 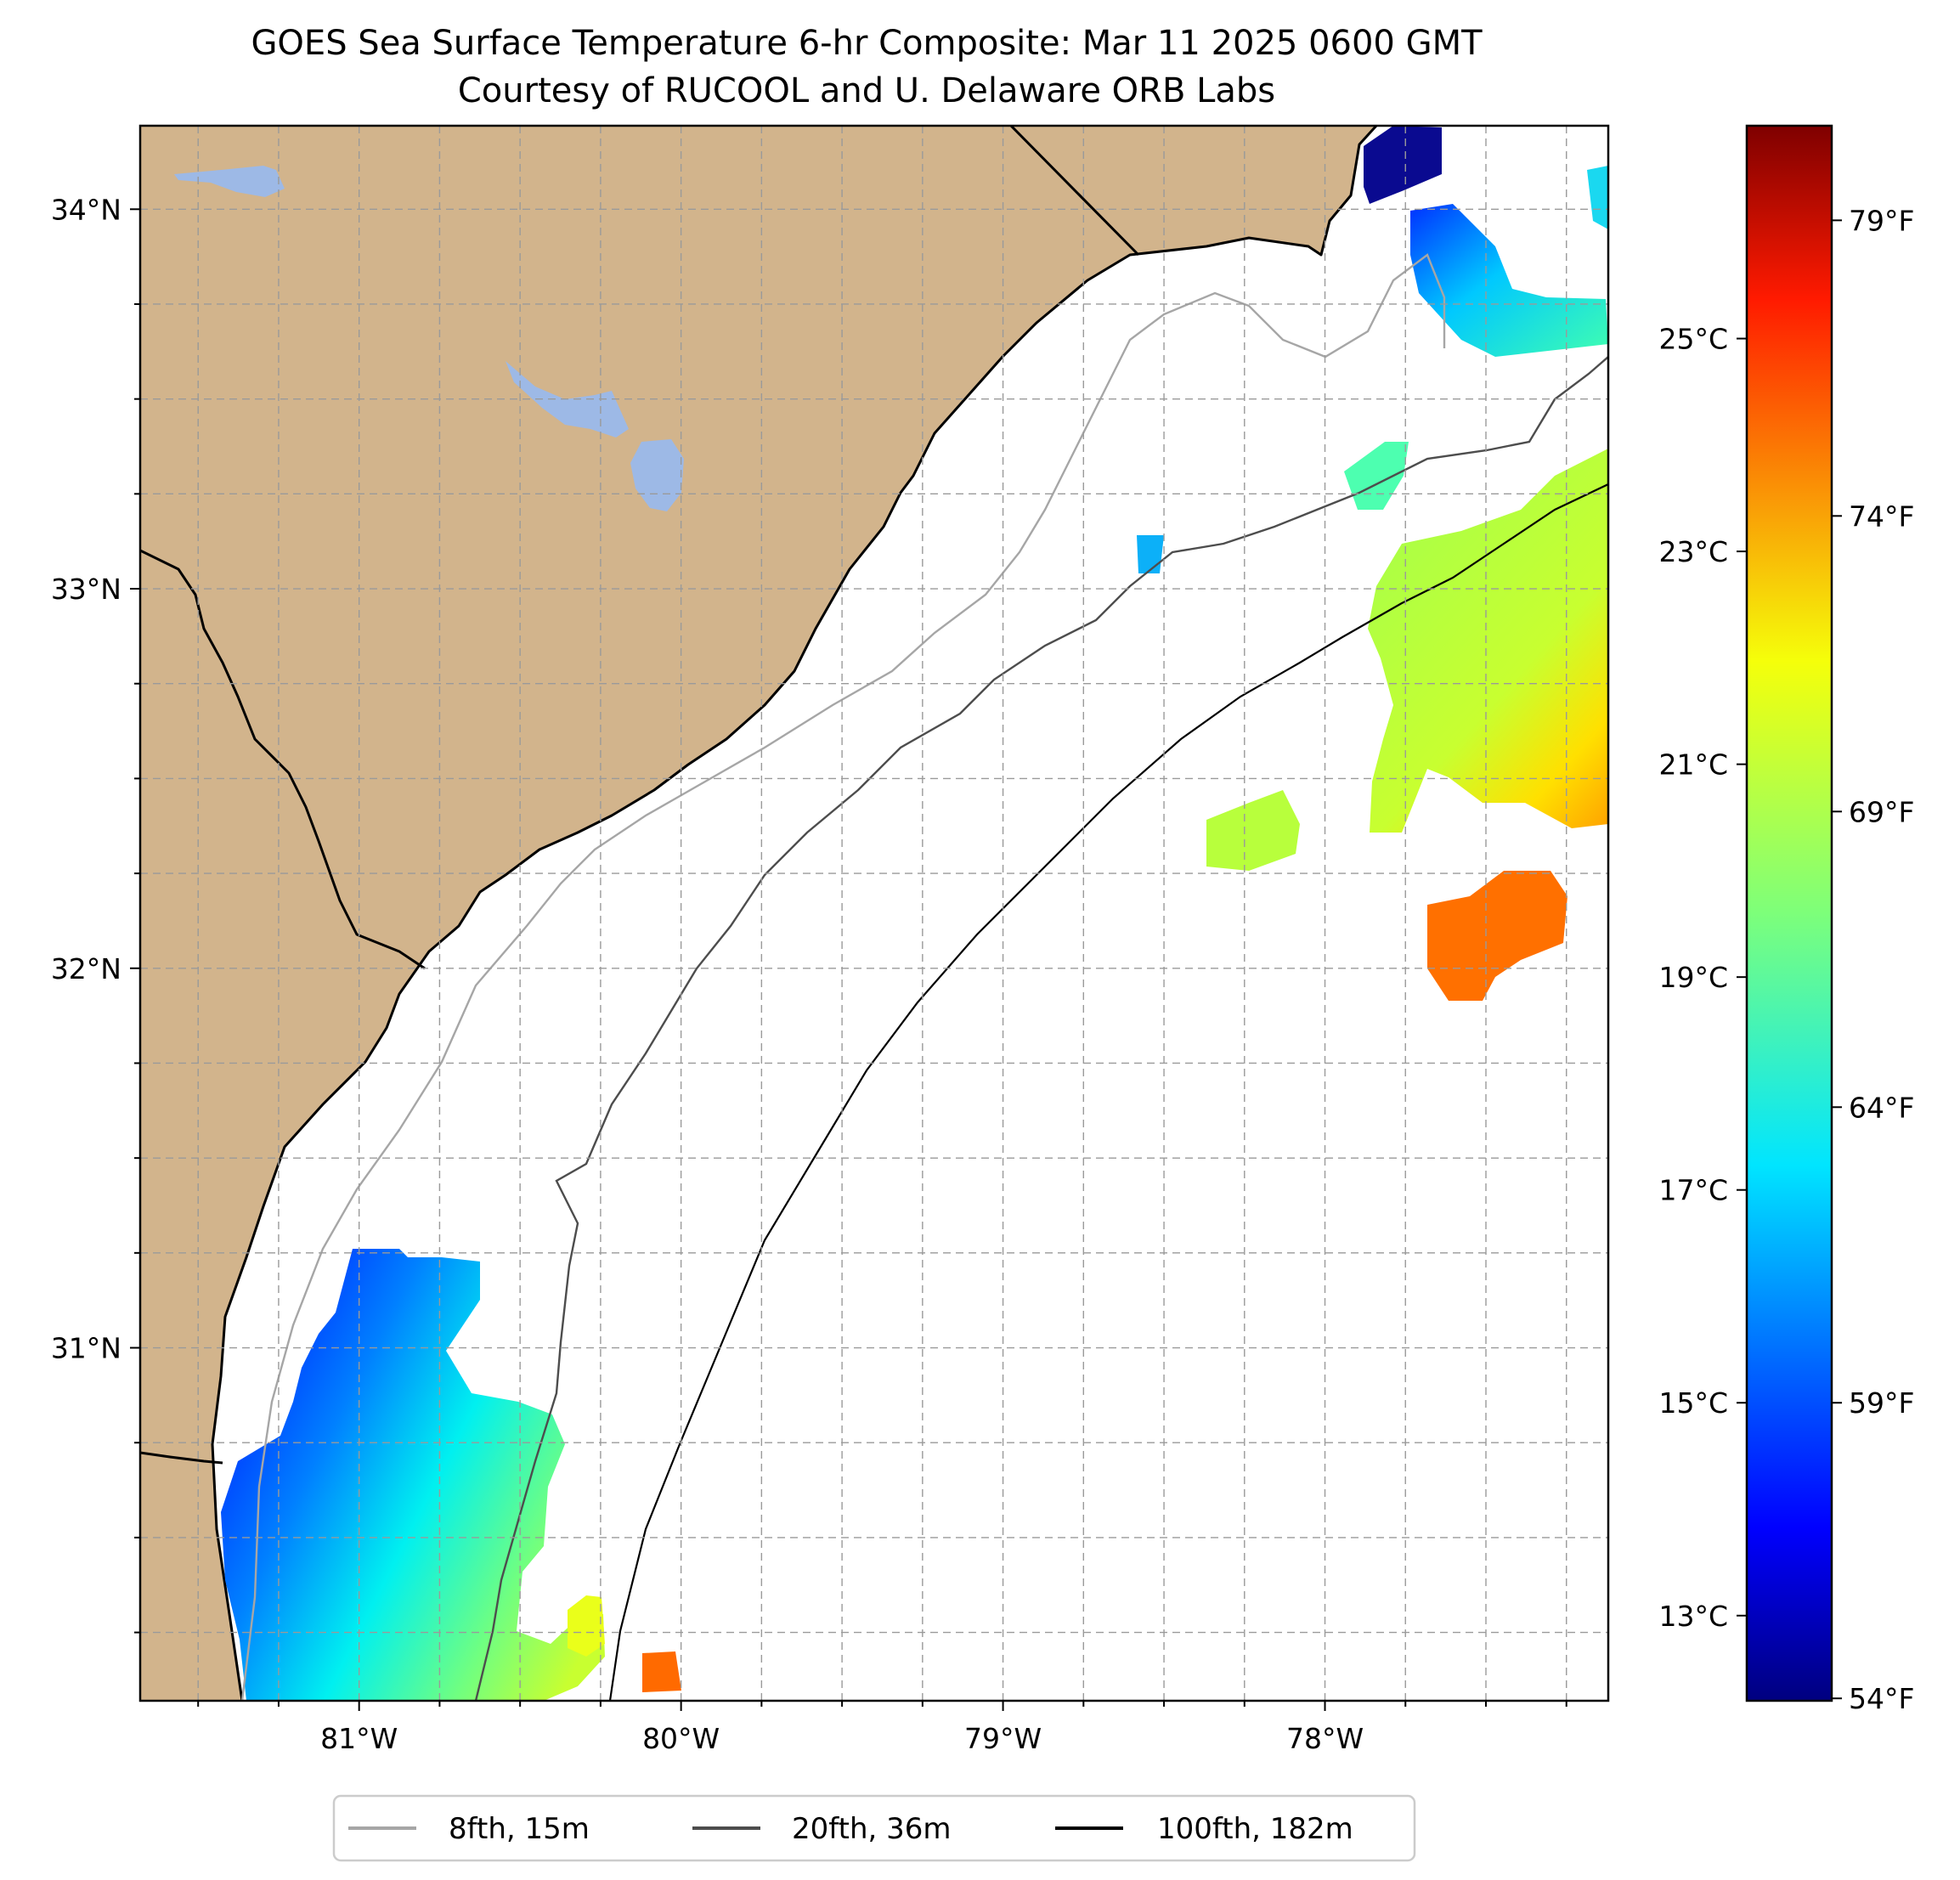 I want to click on celsius-tick-label: 13°C, so click(x=1693, y=1617).